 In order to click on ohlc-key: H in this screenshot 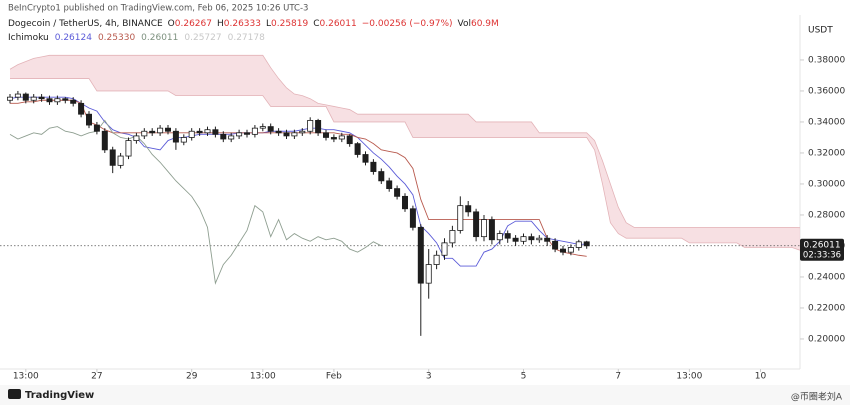, I will do `click(220, 24)`.